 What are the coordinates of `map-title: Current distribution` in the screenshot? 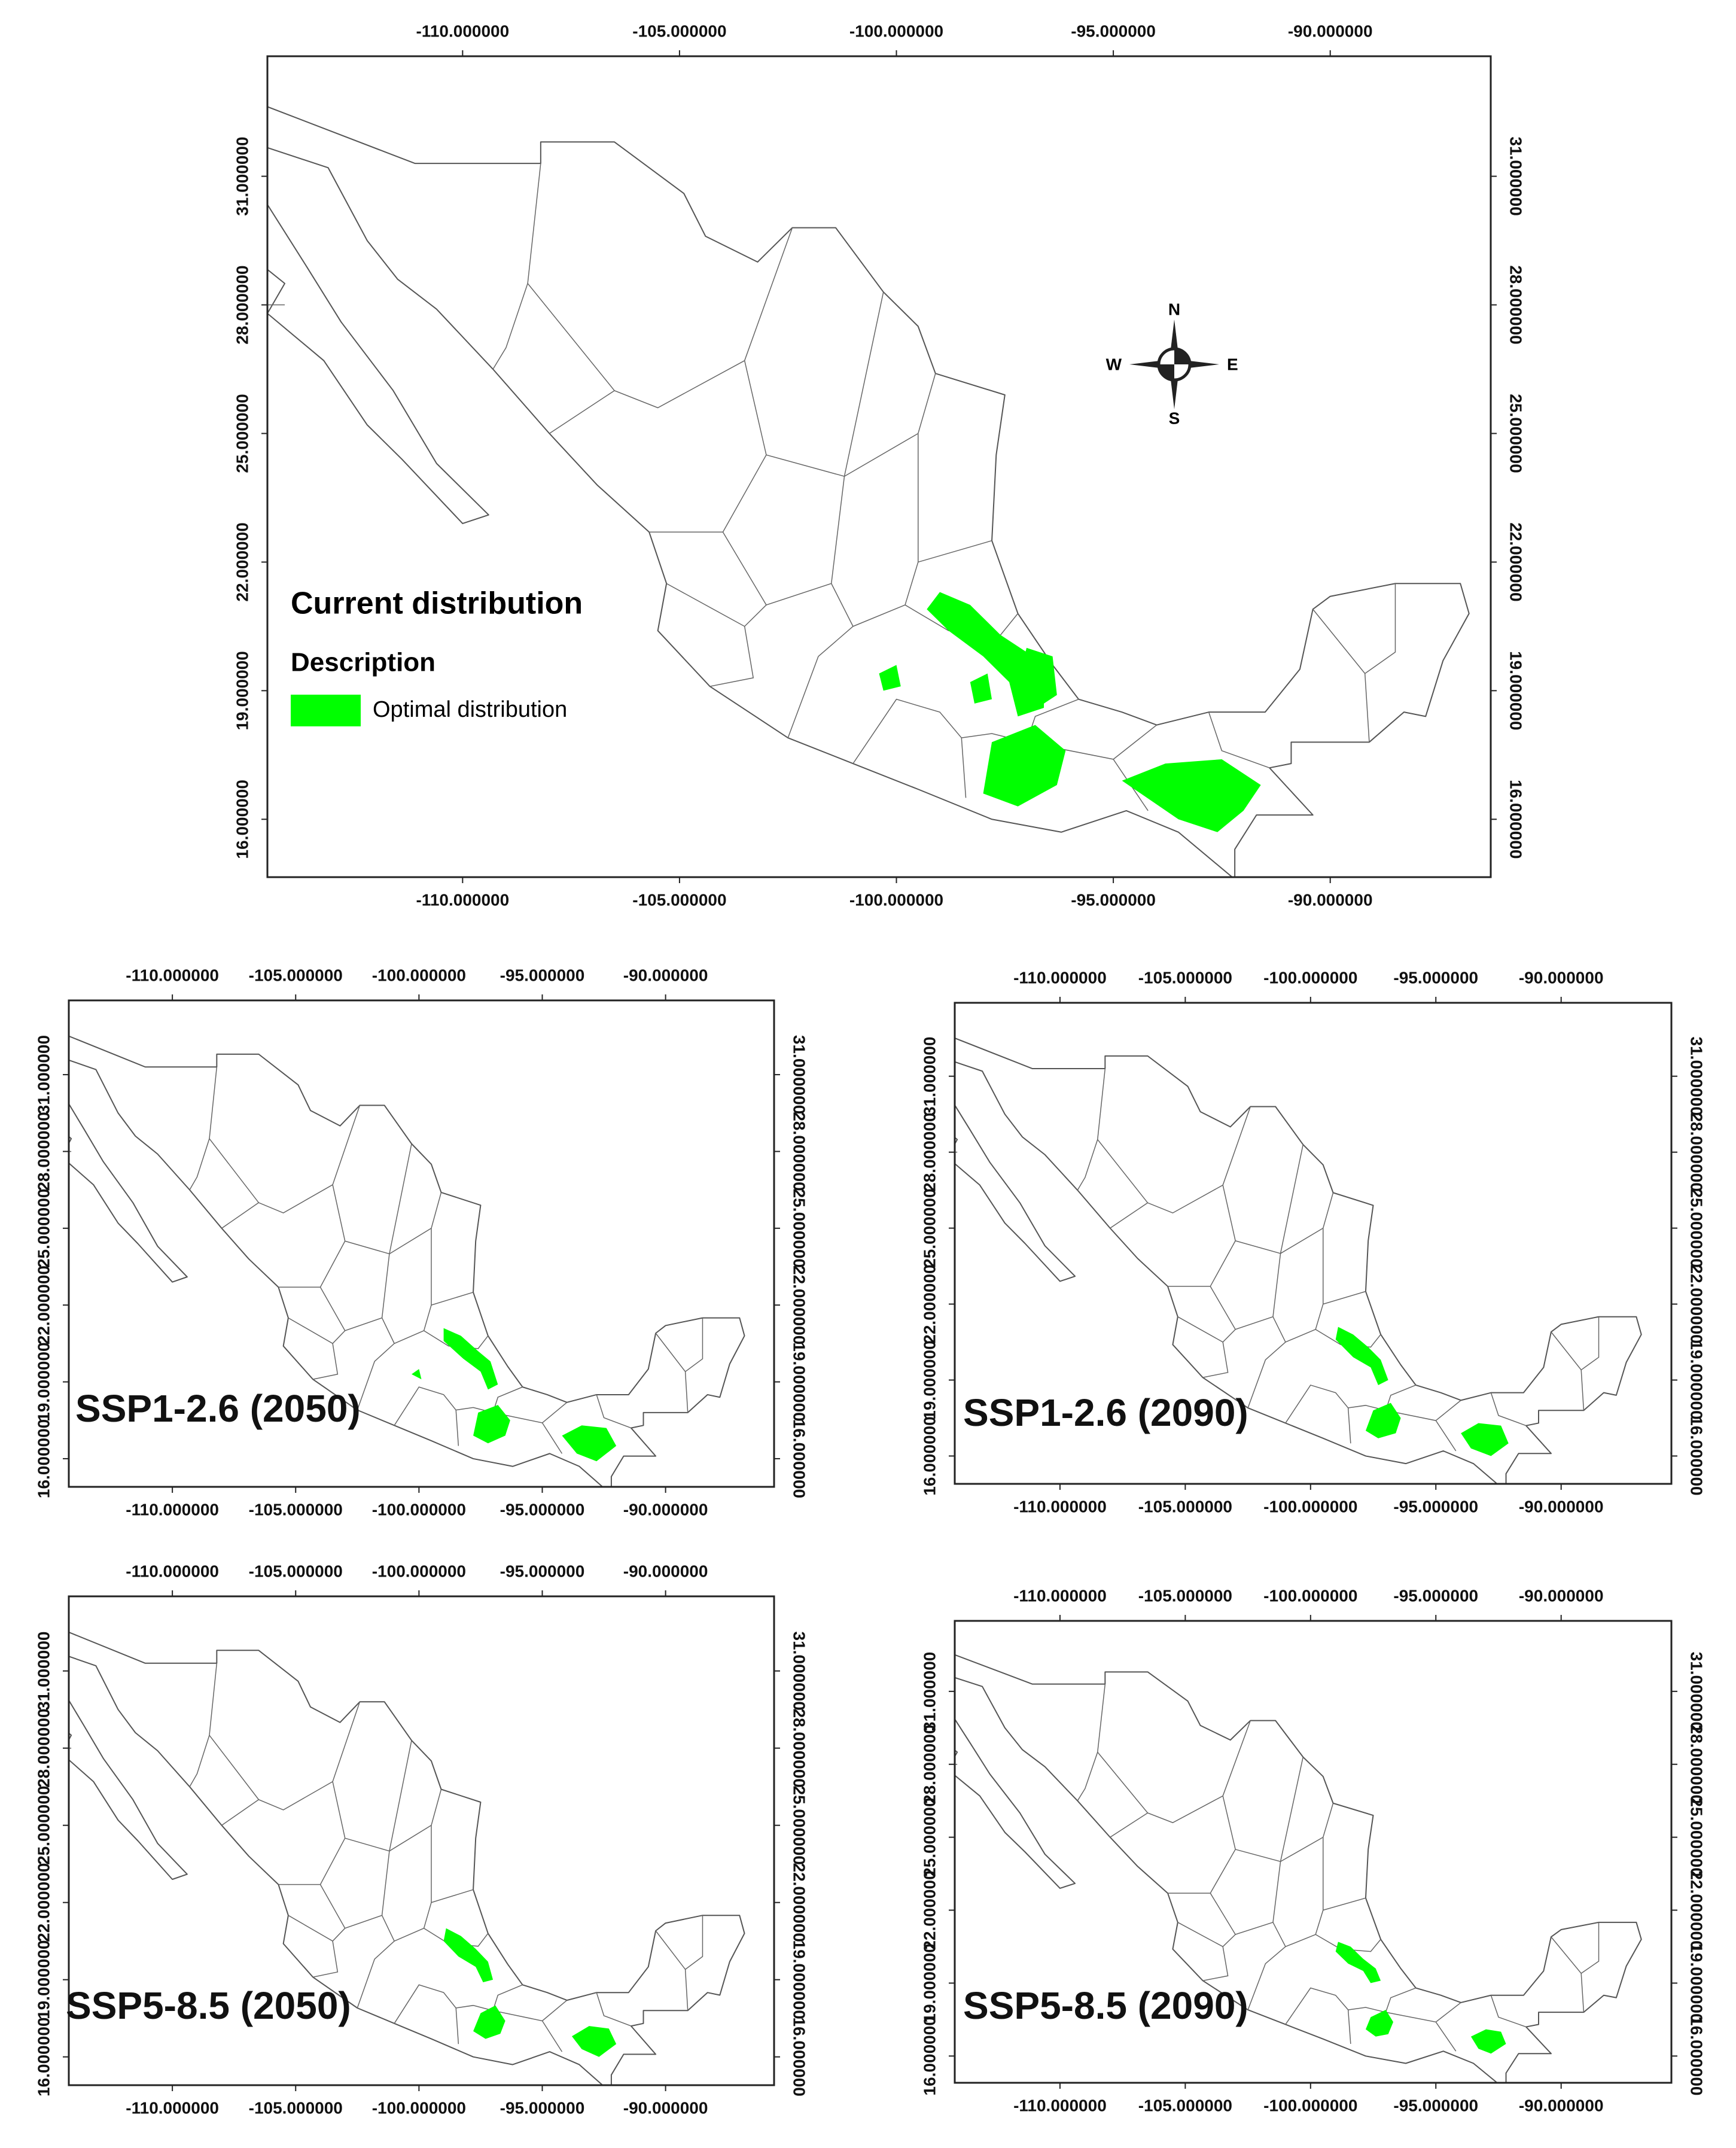 It's located at (437, 604).